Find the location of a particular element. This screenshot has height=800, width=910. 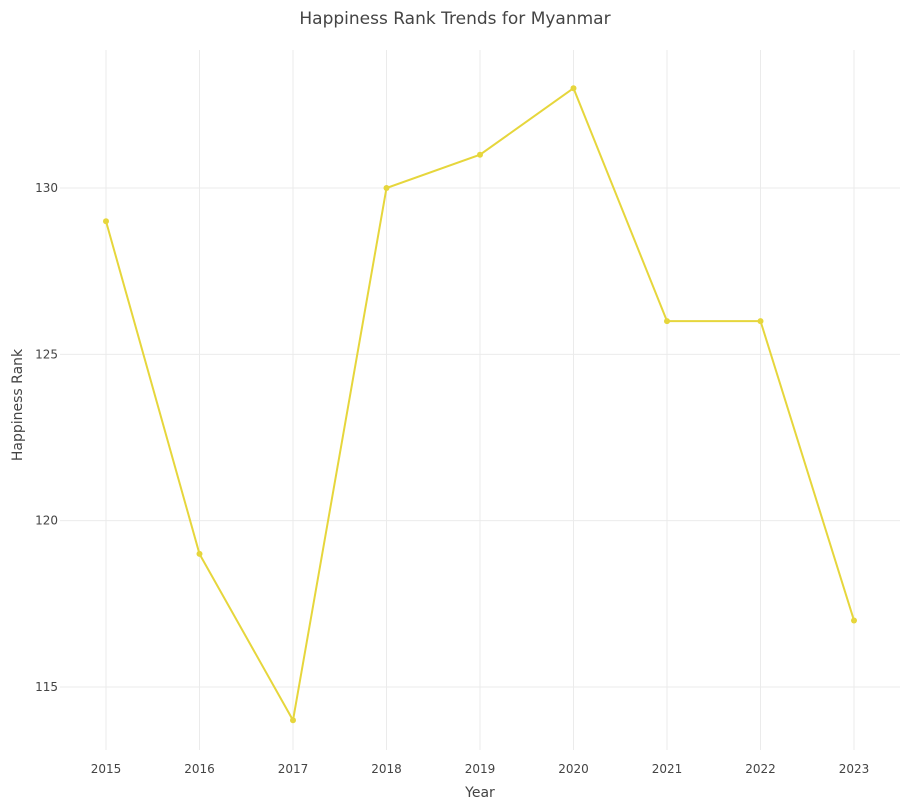

x-tick-label: 2020 is located at coordinates (573, 769).